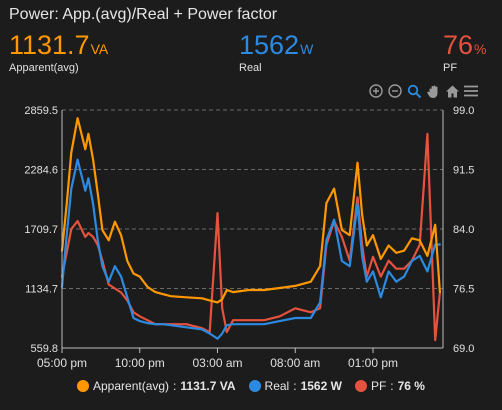 The width and height of the screenshot is (502, 410). Describe the element at coordinates (463, 290) in the screenshot. I see `y-right-tick-label: 76.5` at that location.